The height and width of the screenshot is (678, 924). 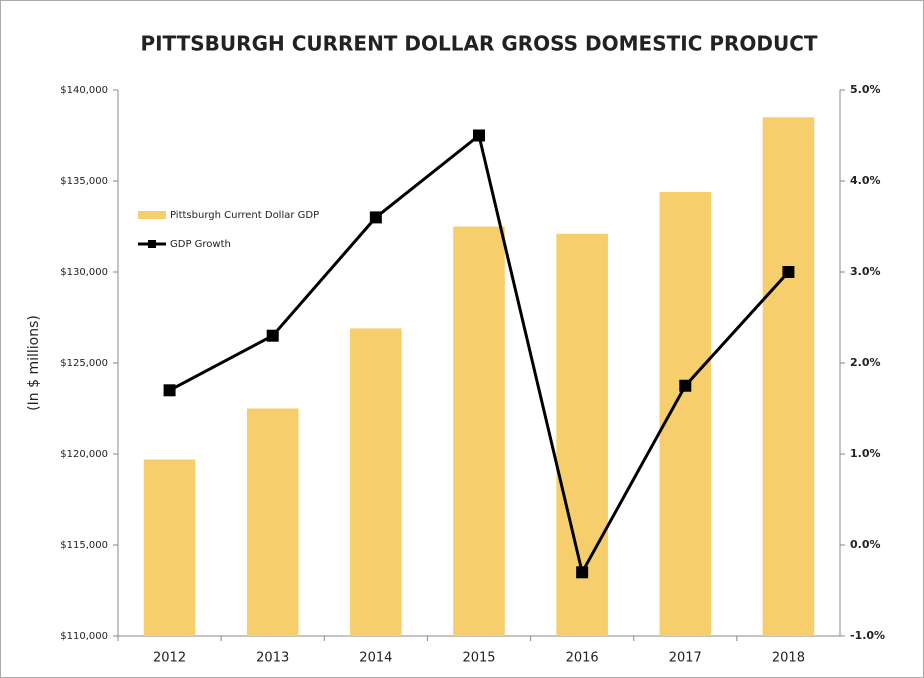 What do you see at coordinates (200, 244) in the screenshot?
I see `legend-label: GDP Growth` at bounding box center [200, 244].